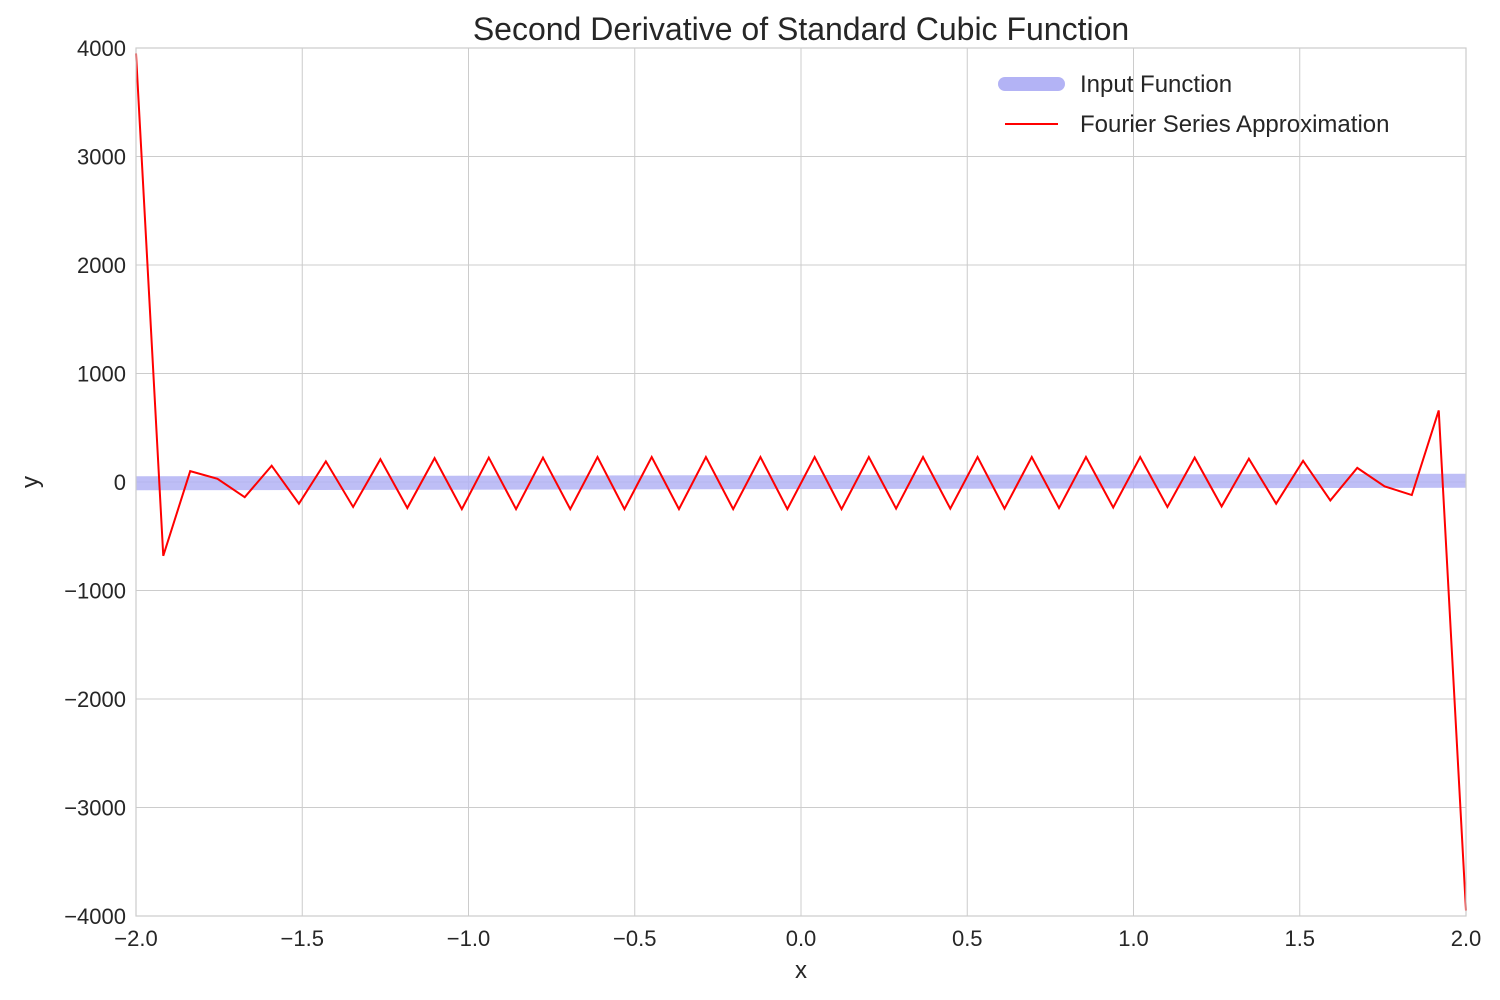  What do you see at coordinates (967, 938) in the screenshot?
I see `x-tick-label: 0.5` at bounding box center [967, 938].